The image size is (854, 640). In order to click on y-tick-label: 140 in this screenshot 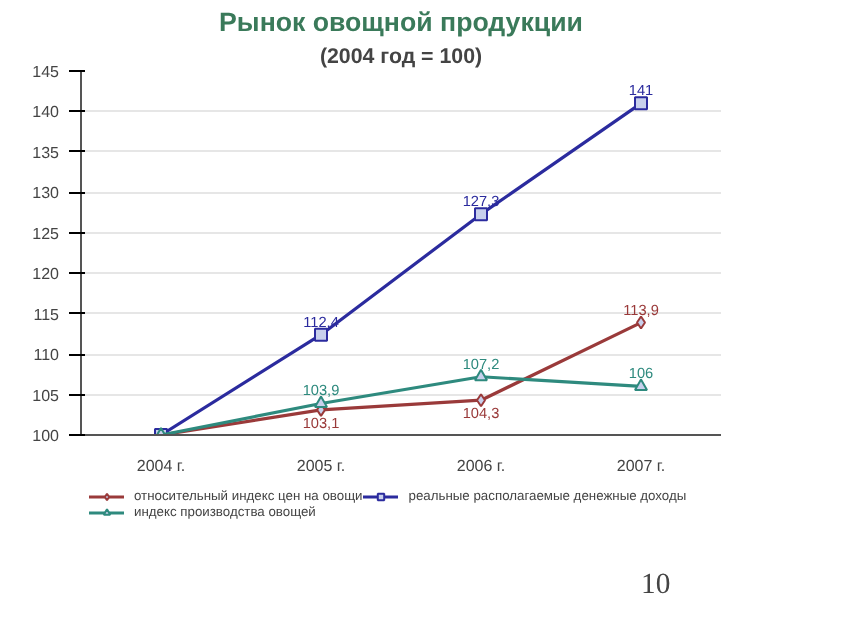, I will do `click(46, 112)`.